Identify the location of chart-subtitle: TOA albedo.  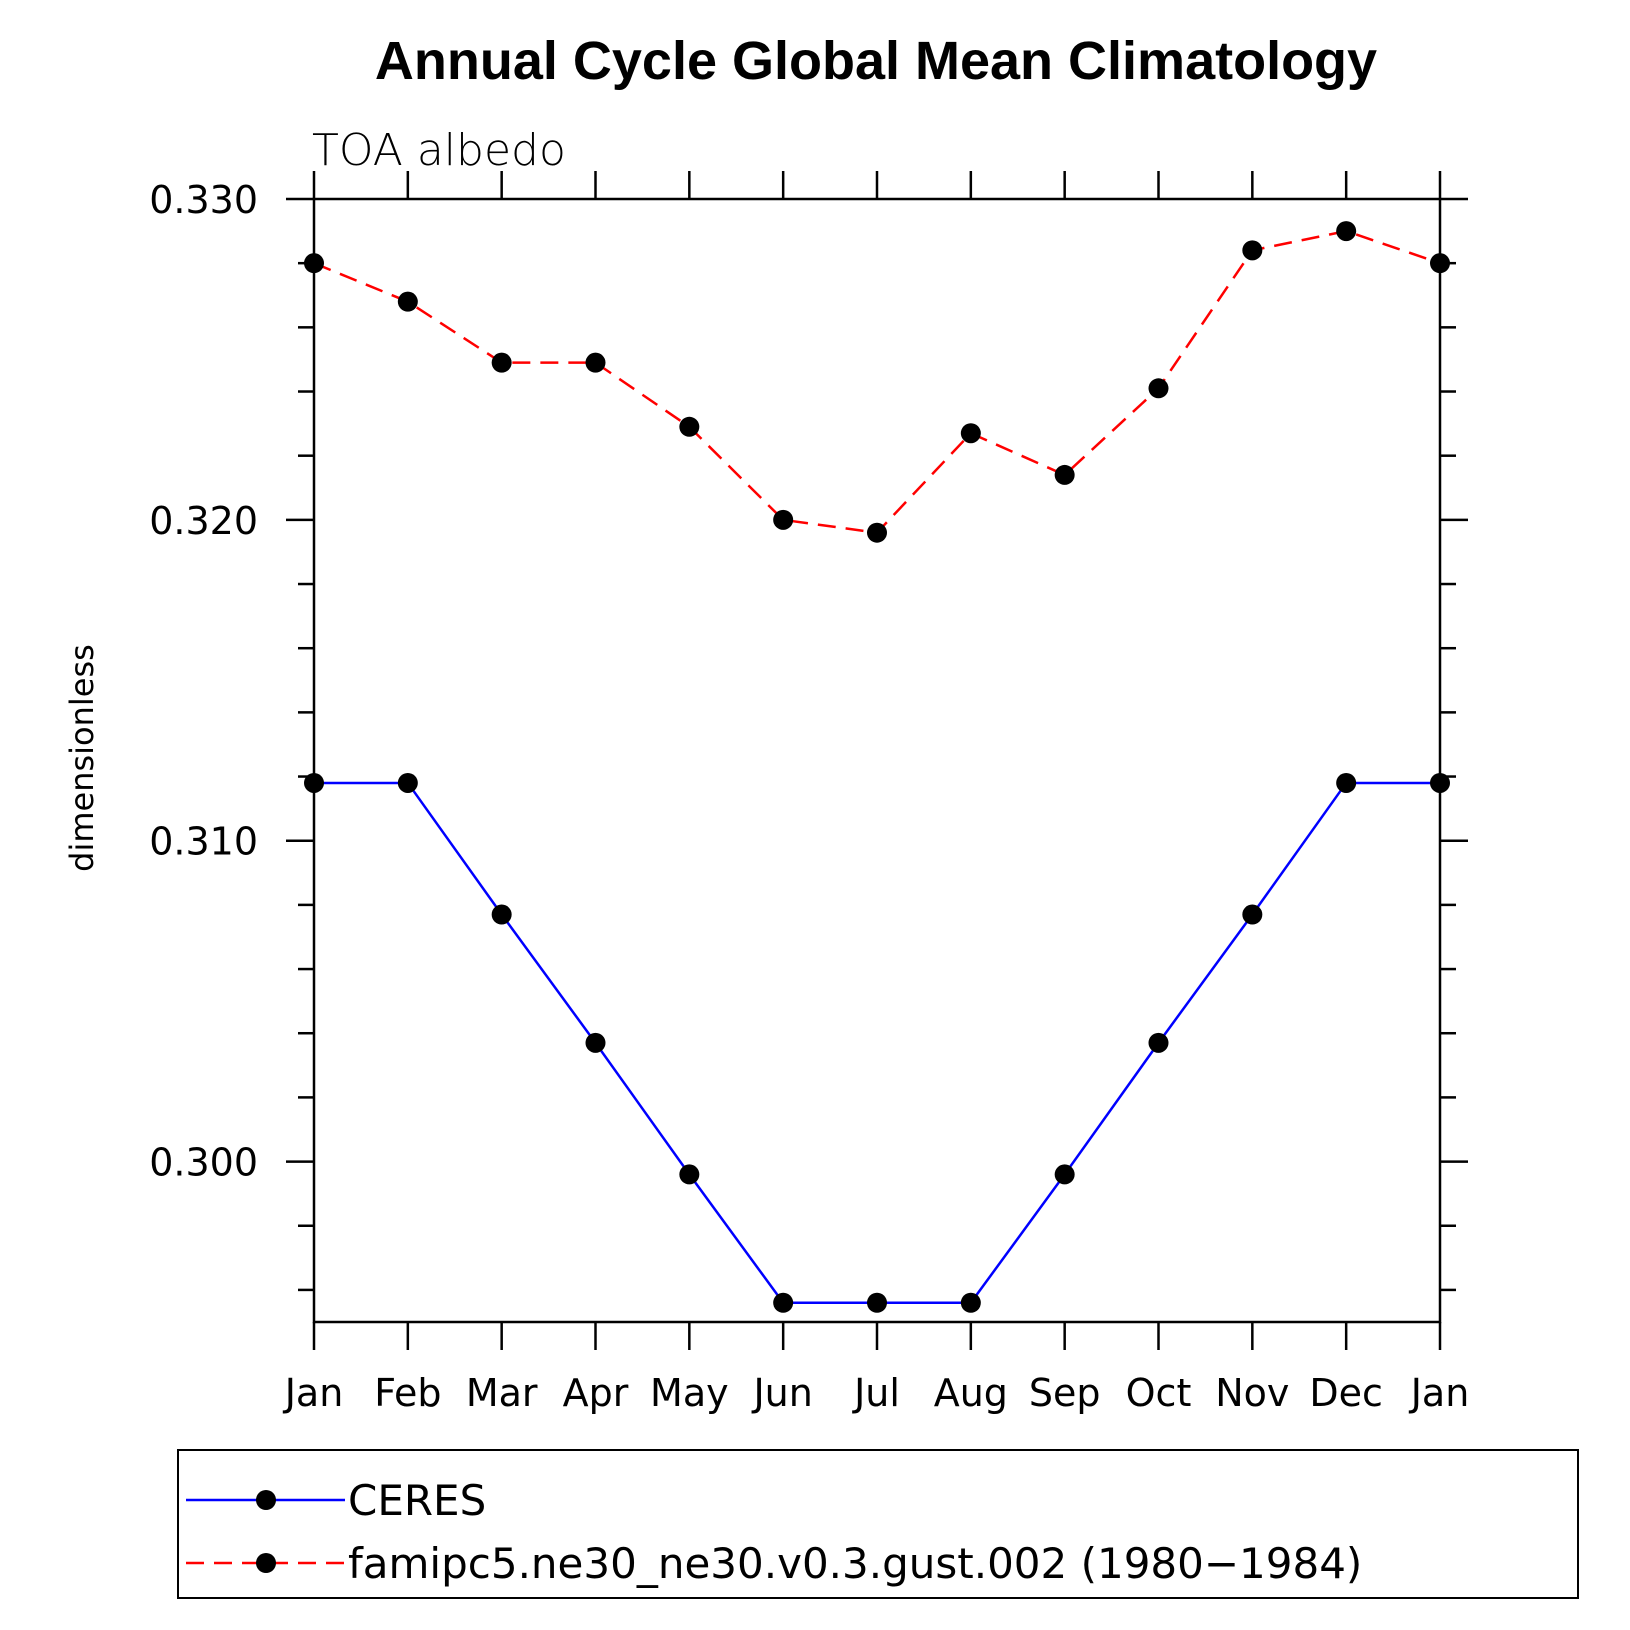
(439, 150).